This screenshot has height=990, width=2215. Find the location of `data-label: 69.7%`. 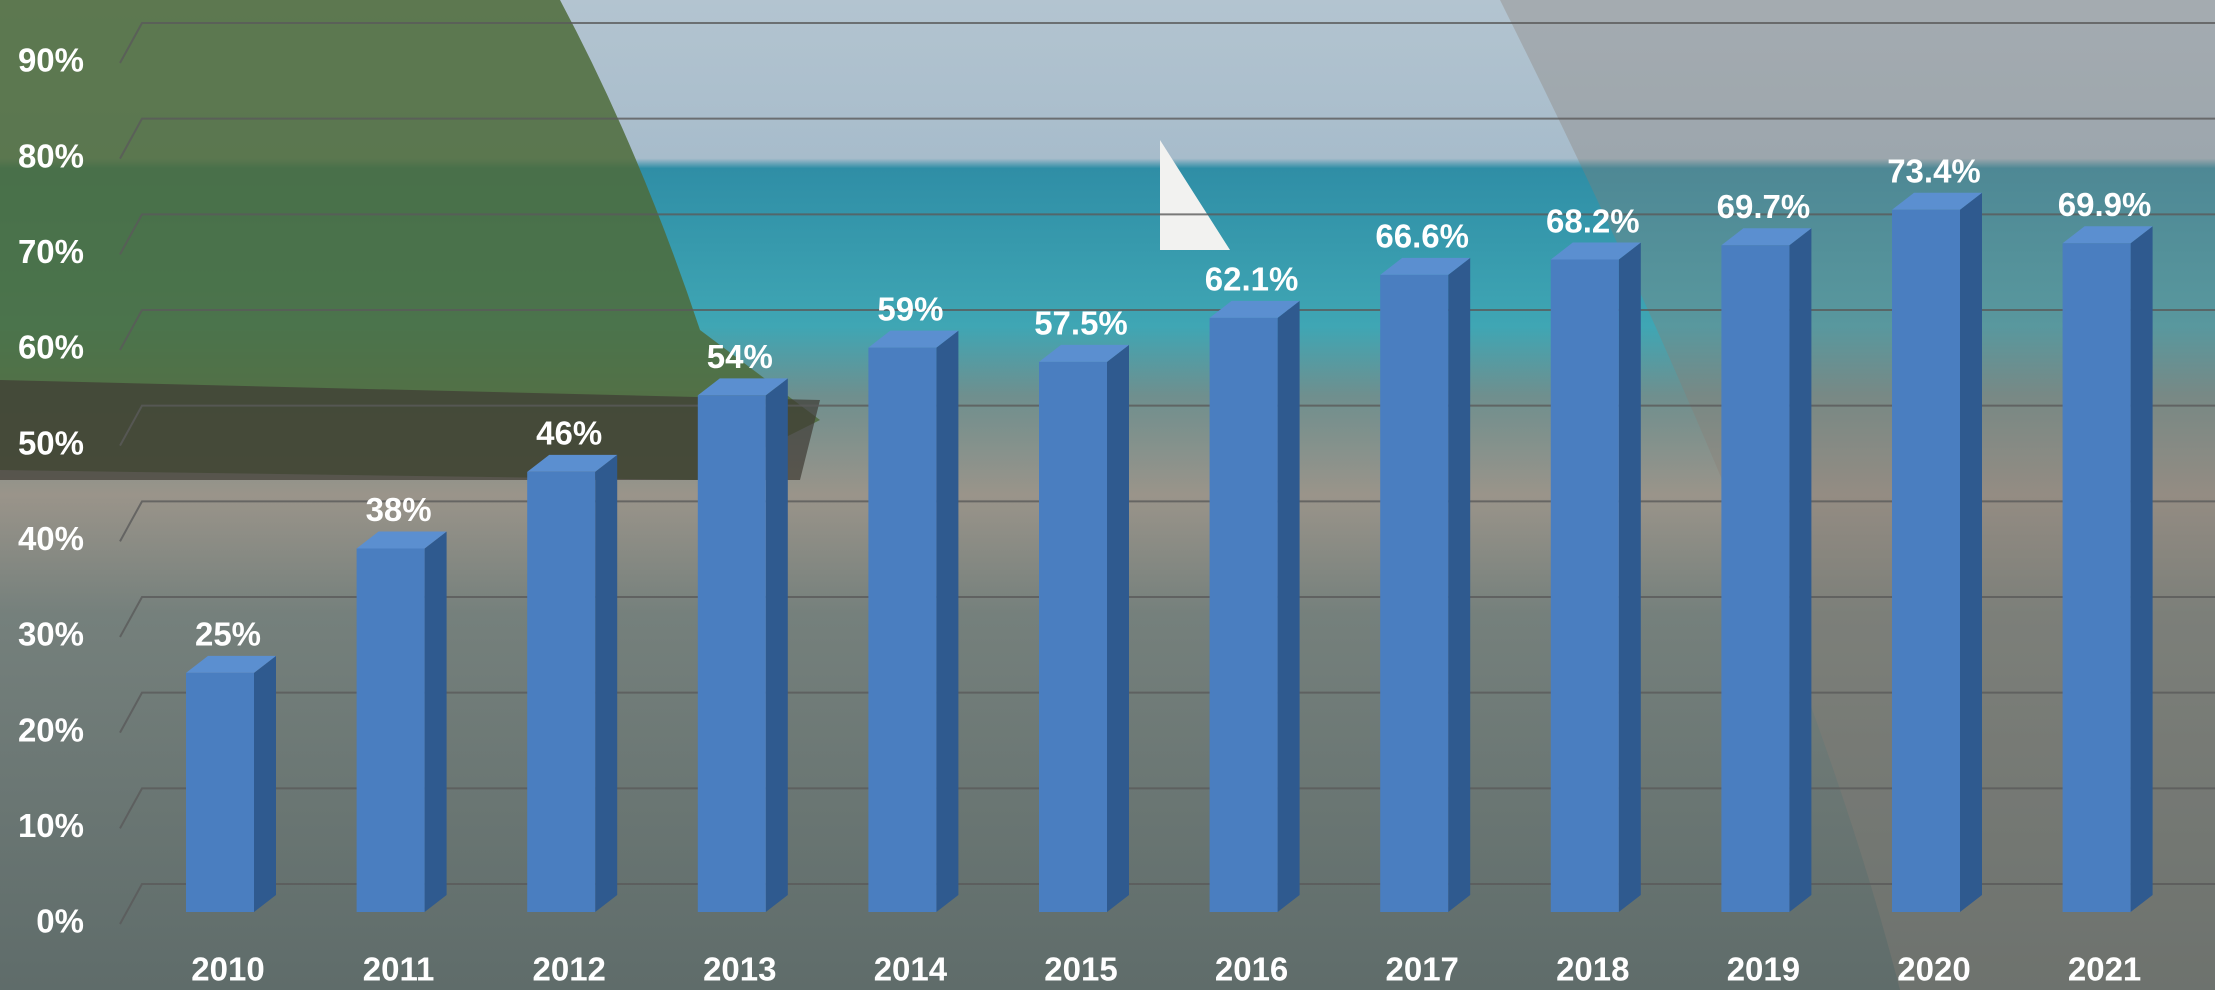

data-label: 69.7% is located at coordinates (1764, 206).